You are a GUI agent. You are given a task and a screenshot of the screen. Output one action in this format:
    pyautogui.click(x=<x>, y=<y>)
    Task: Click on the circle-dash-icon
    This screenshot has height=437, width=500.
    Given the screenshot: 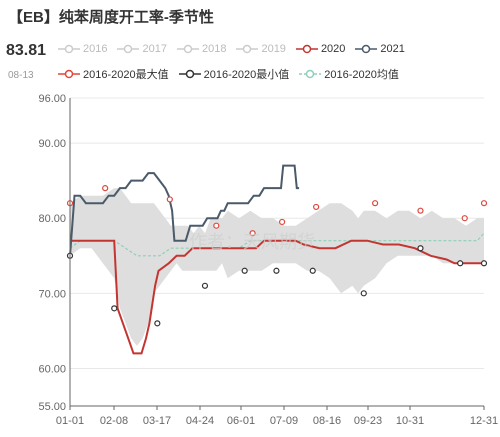 What is the action you would take?
    pyautogui.click(x=310, y=74)
    